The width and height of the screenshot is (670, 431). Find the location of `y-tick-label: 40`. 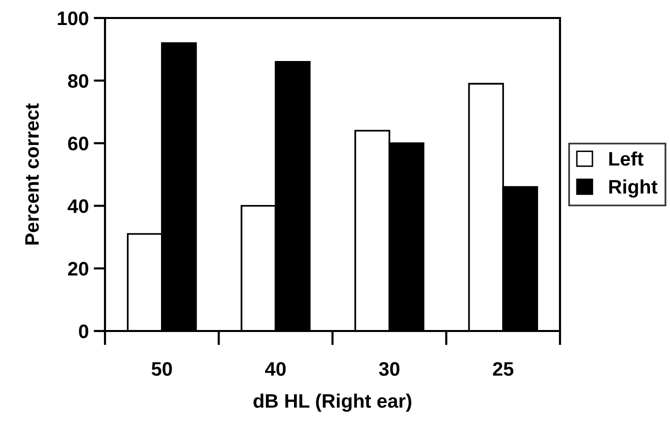

y-tick-label: 40 is located at coordinates (78, 206).